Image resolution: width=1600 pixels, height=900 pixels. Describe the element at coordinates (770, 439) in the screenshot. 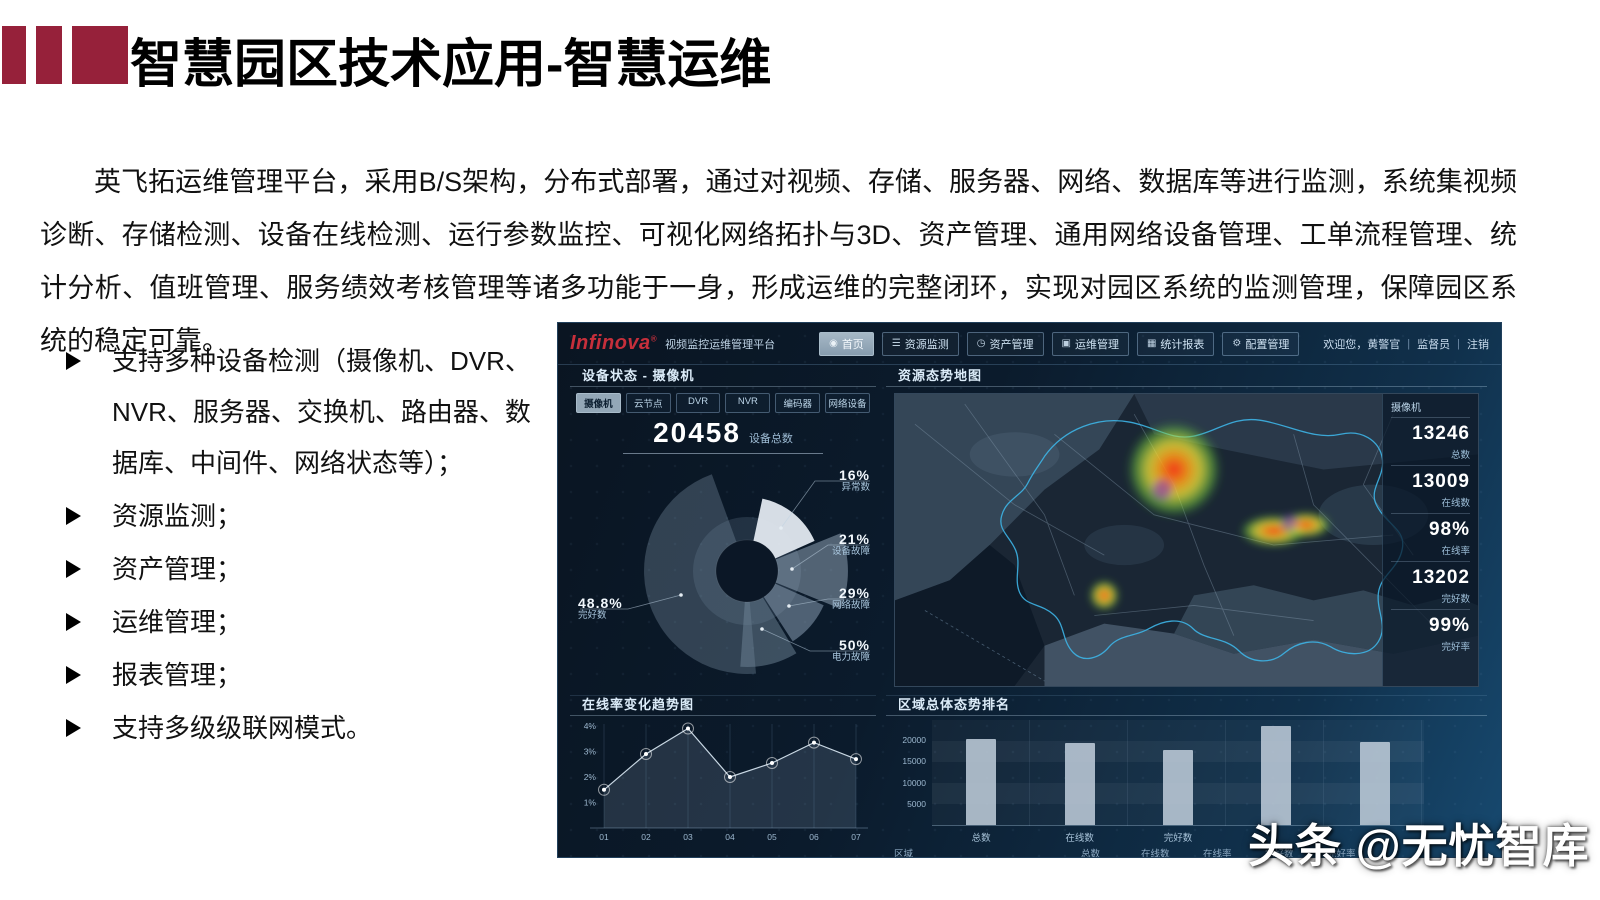

I see `device-total-label: 设备总数` at that location.